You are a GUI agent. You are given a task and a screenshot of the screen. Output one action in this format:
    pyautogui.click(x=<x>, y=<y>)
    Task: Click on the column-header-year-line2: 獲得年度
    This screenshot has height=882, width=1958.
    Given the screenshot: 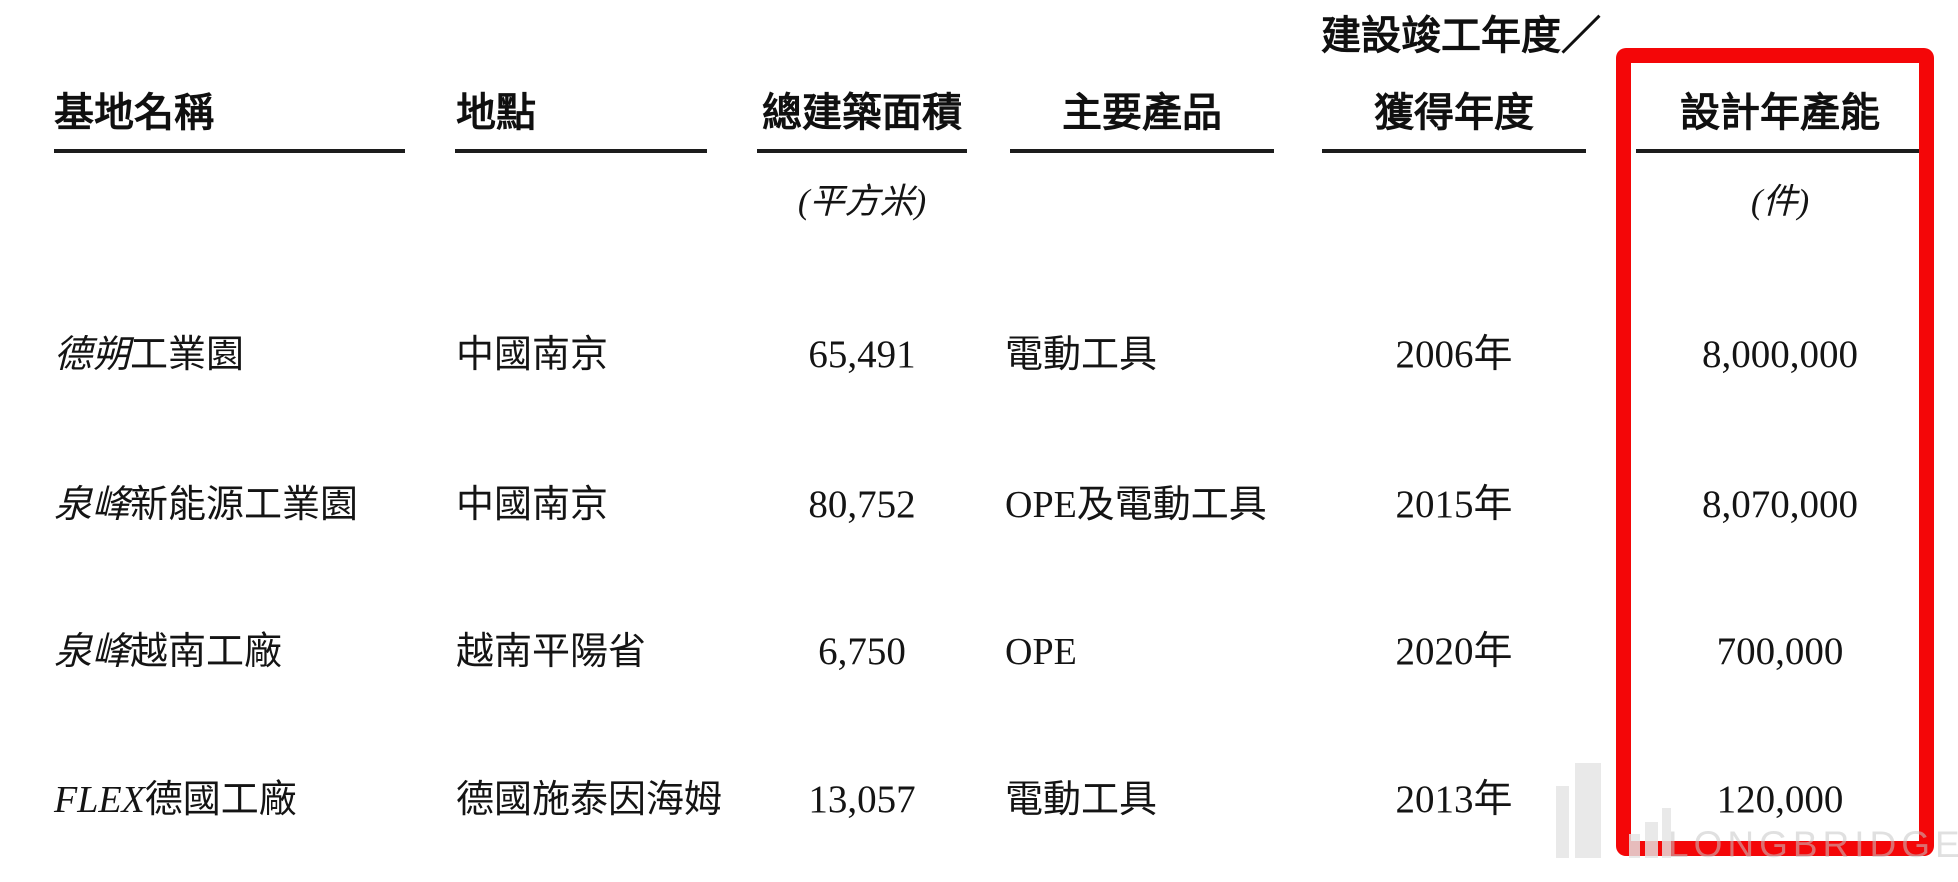 What is the action you would take?
    pyautogui.click(x=1454, y=113)
    